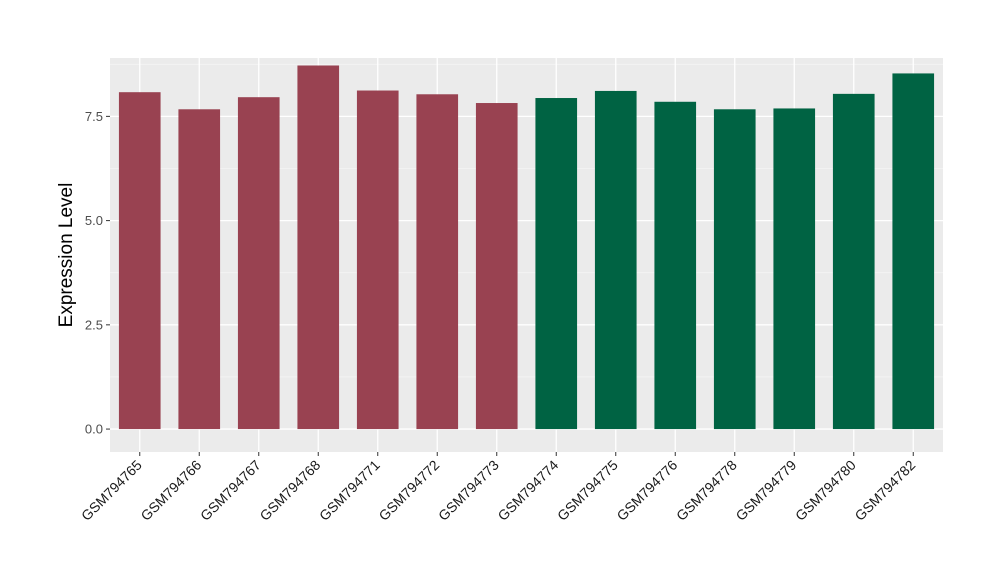 Image resolution: width=1000 pixels, height=580 pixels. What do you see at coordinates (170, 490) in the screenshot?
I see `x-tick-label: GSM794766` at bounding box center [170, 490].